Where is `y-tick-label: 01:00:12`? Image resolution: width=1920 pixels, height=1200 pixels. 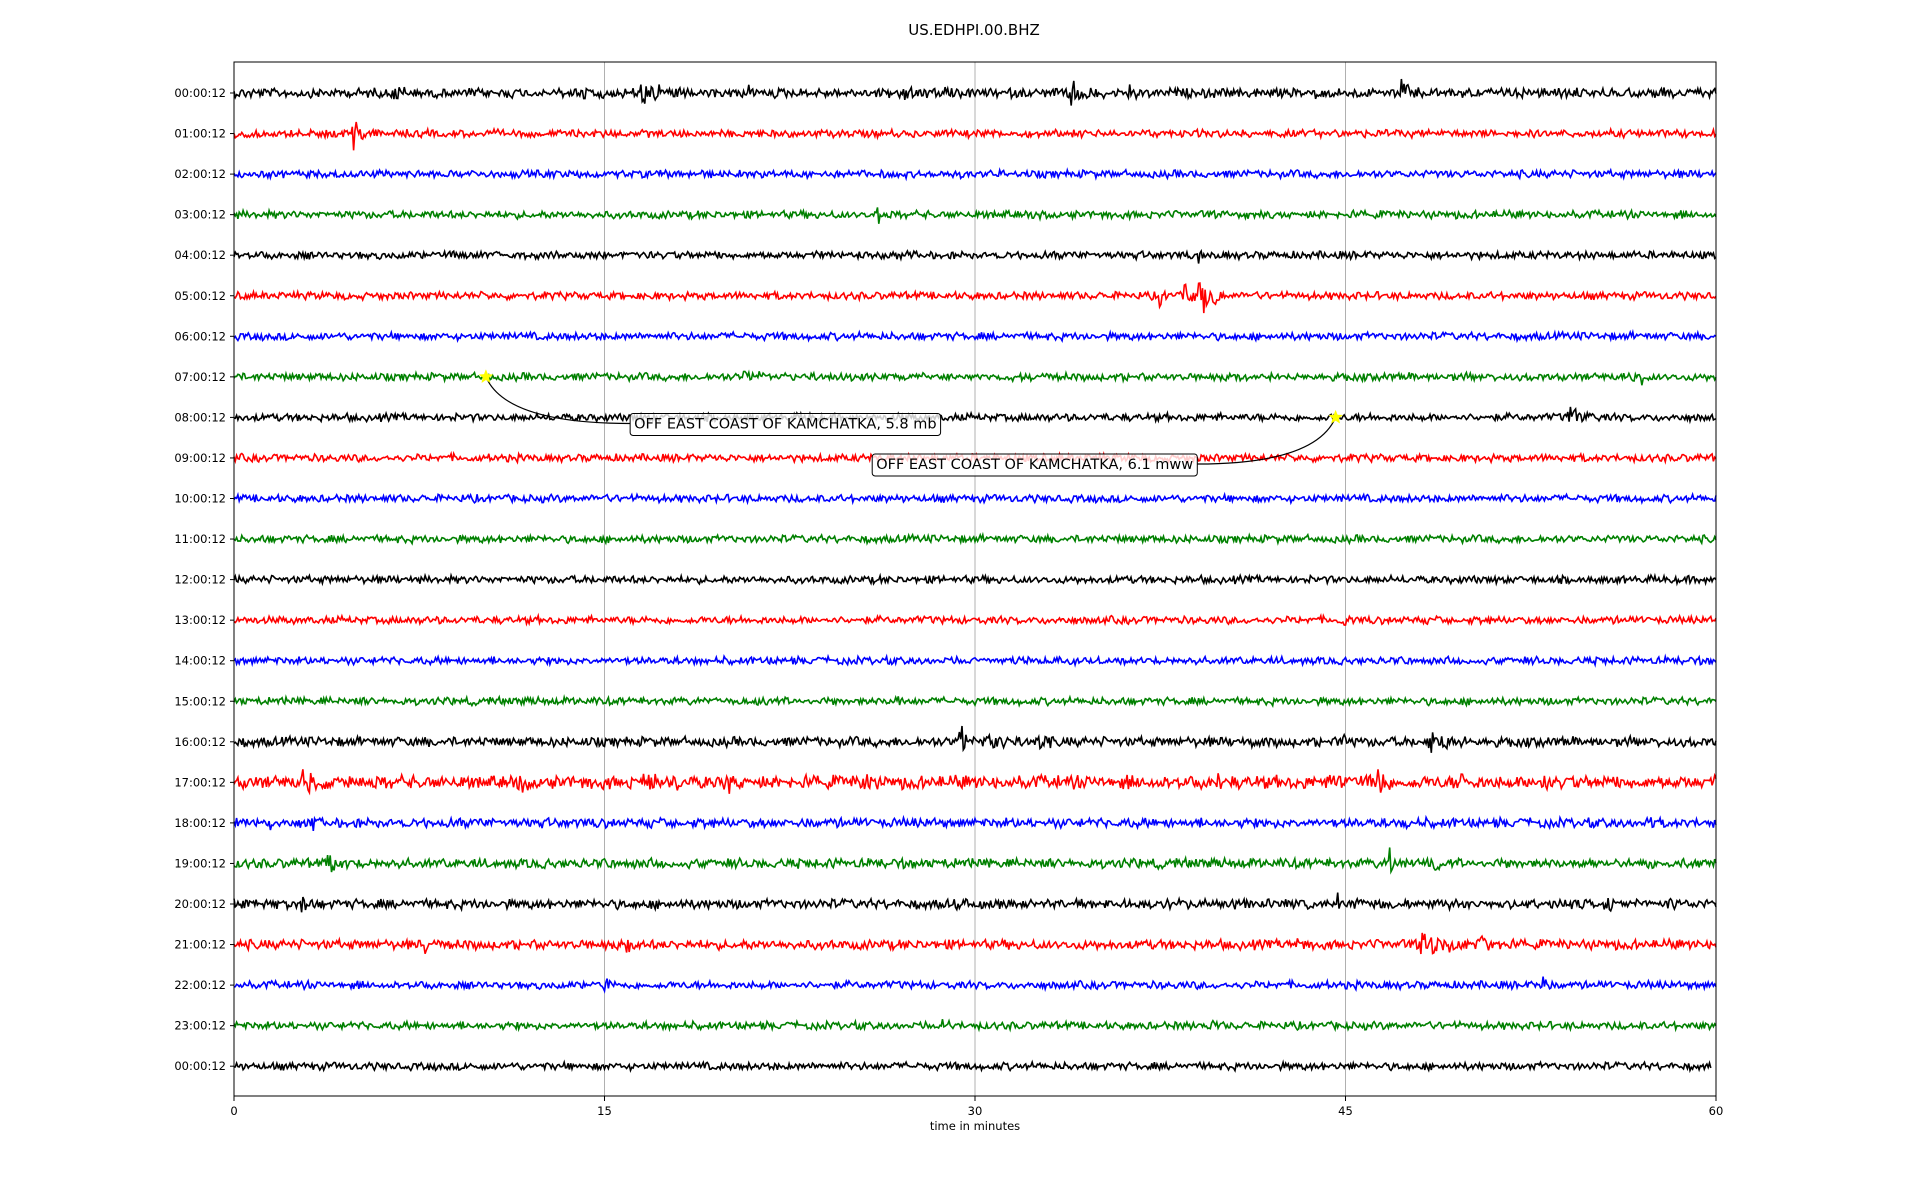
y-tick-label: 01:00:12 is located at coordinates (200, 134).